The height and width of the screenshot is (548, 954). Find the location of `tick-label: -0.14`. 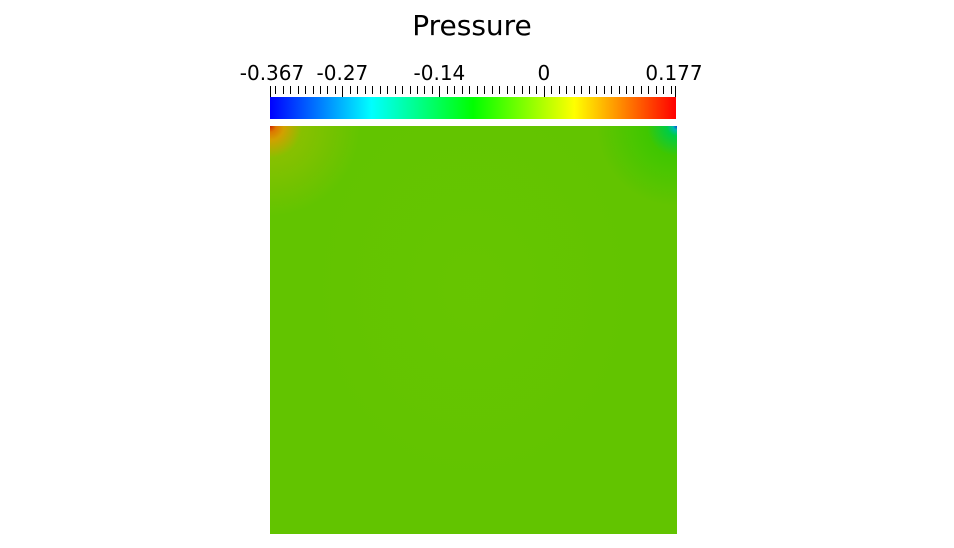

tick-label: -0.14 is located at coordinates (439, 73).